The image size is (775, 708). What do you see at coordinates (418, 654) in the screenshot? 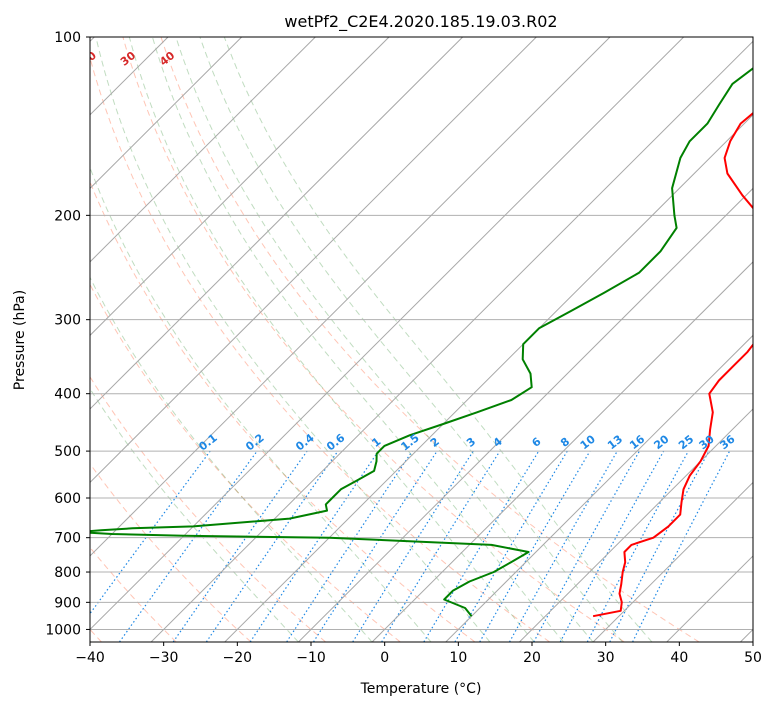
I see `x-axis-ticks: −40 −30 −20 −10 0 10 20 30 40 50` at bounding box center [418, 654].